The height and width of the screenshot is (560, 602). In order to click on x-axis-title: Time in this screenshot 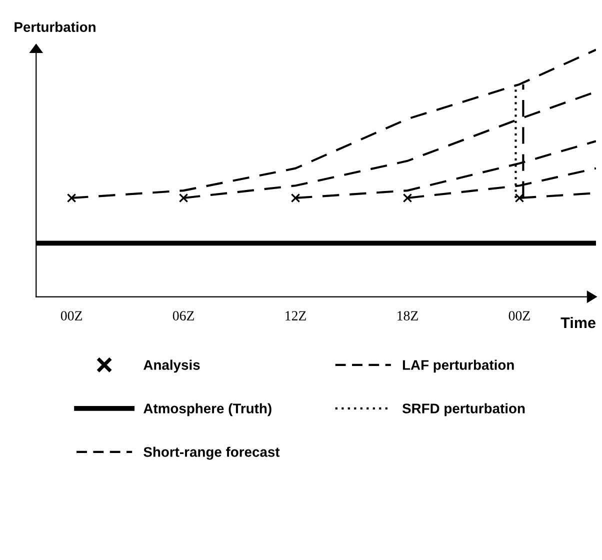, I will do `click(578, 322)`.